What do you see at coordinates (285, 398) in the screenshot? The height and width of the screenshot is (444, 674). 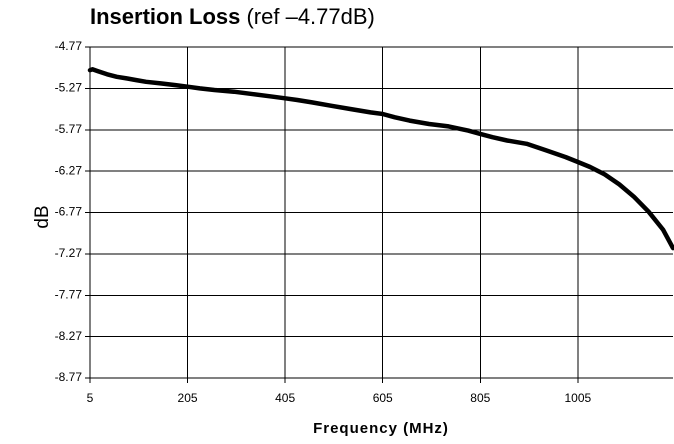 I see `x-tick-label: 405` at bounding box center [285, 398].